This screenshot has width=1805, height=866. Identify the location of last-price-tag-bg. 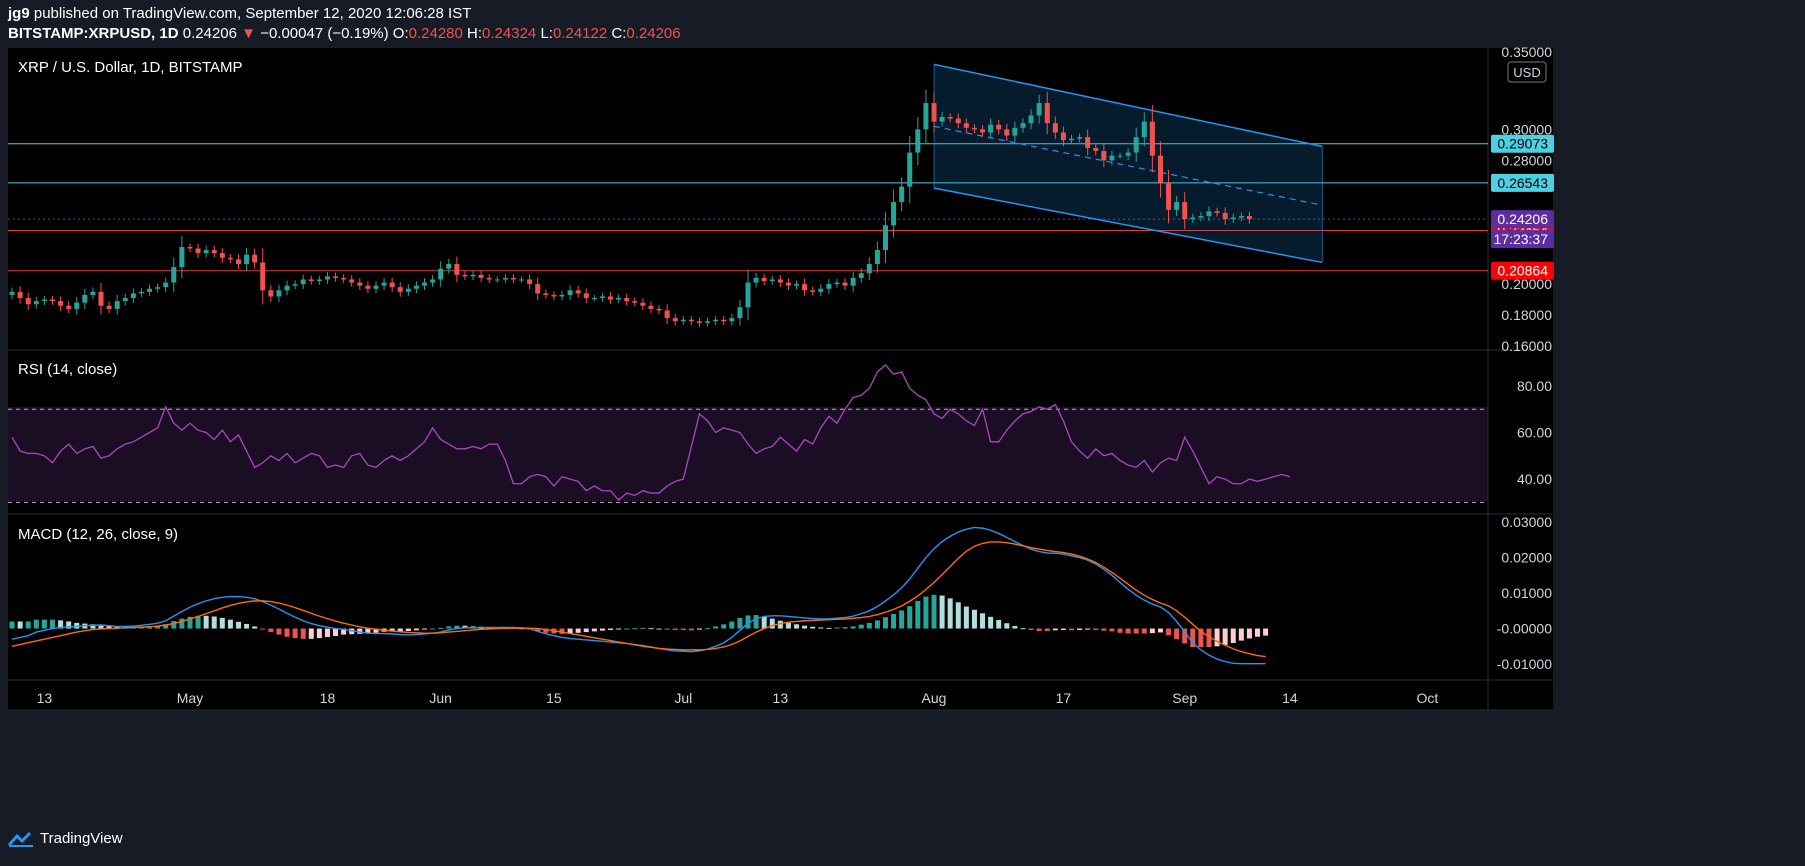
(1522, 219).